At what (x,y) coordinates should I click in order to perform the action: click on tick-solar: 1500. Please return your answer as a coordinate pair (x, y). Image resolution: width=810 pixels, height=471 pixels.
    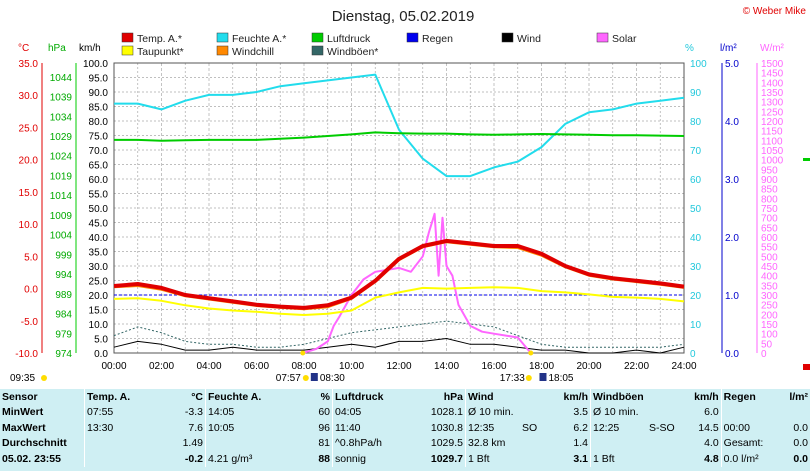
    Looking at the image, I should click on (772, 64).